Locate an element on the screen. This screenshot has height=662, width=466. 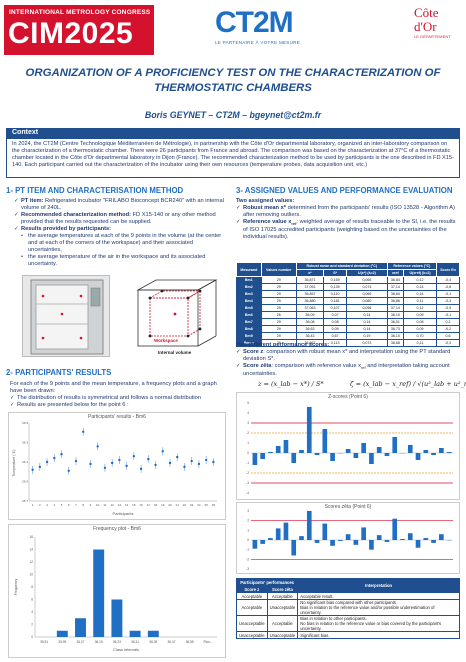
table-row: Bm9 29 36,43 0,67 0,19 36,10 0,70 0,6 is located at coordinates (348, 336).